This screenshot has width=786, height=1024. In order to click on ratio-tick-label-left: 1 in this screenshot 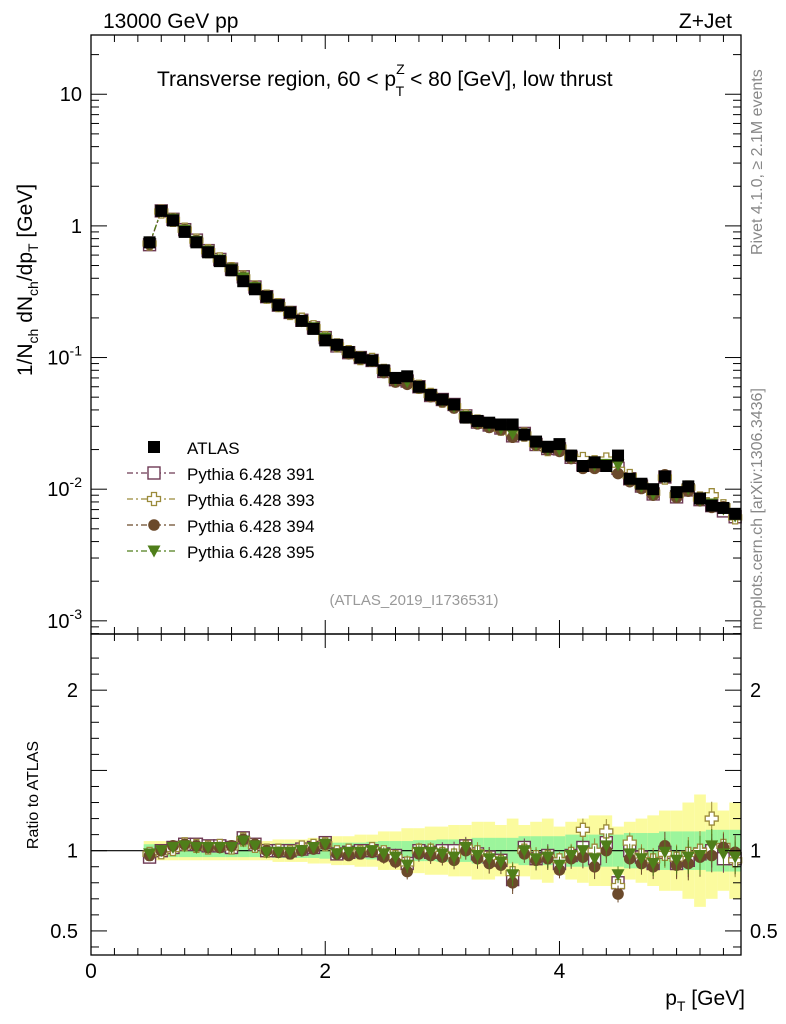, I will do `click(72, 852)`.